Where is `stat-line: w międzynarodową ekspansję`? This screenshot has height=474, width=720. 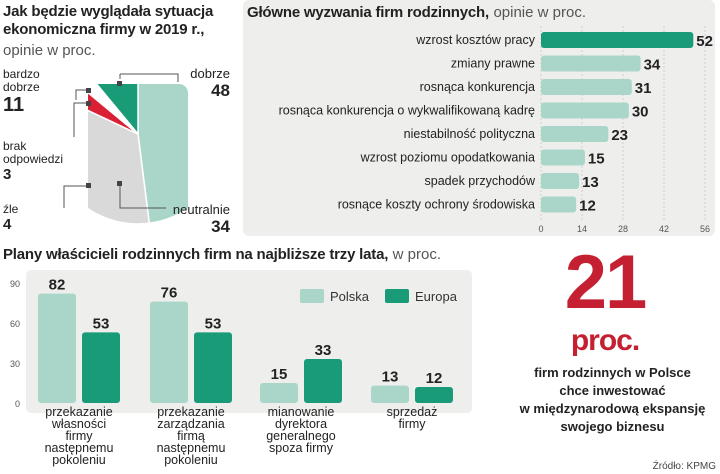 stat-line: w międzynarodową ekspansję is located at coordinates (612, 408).